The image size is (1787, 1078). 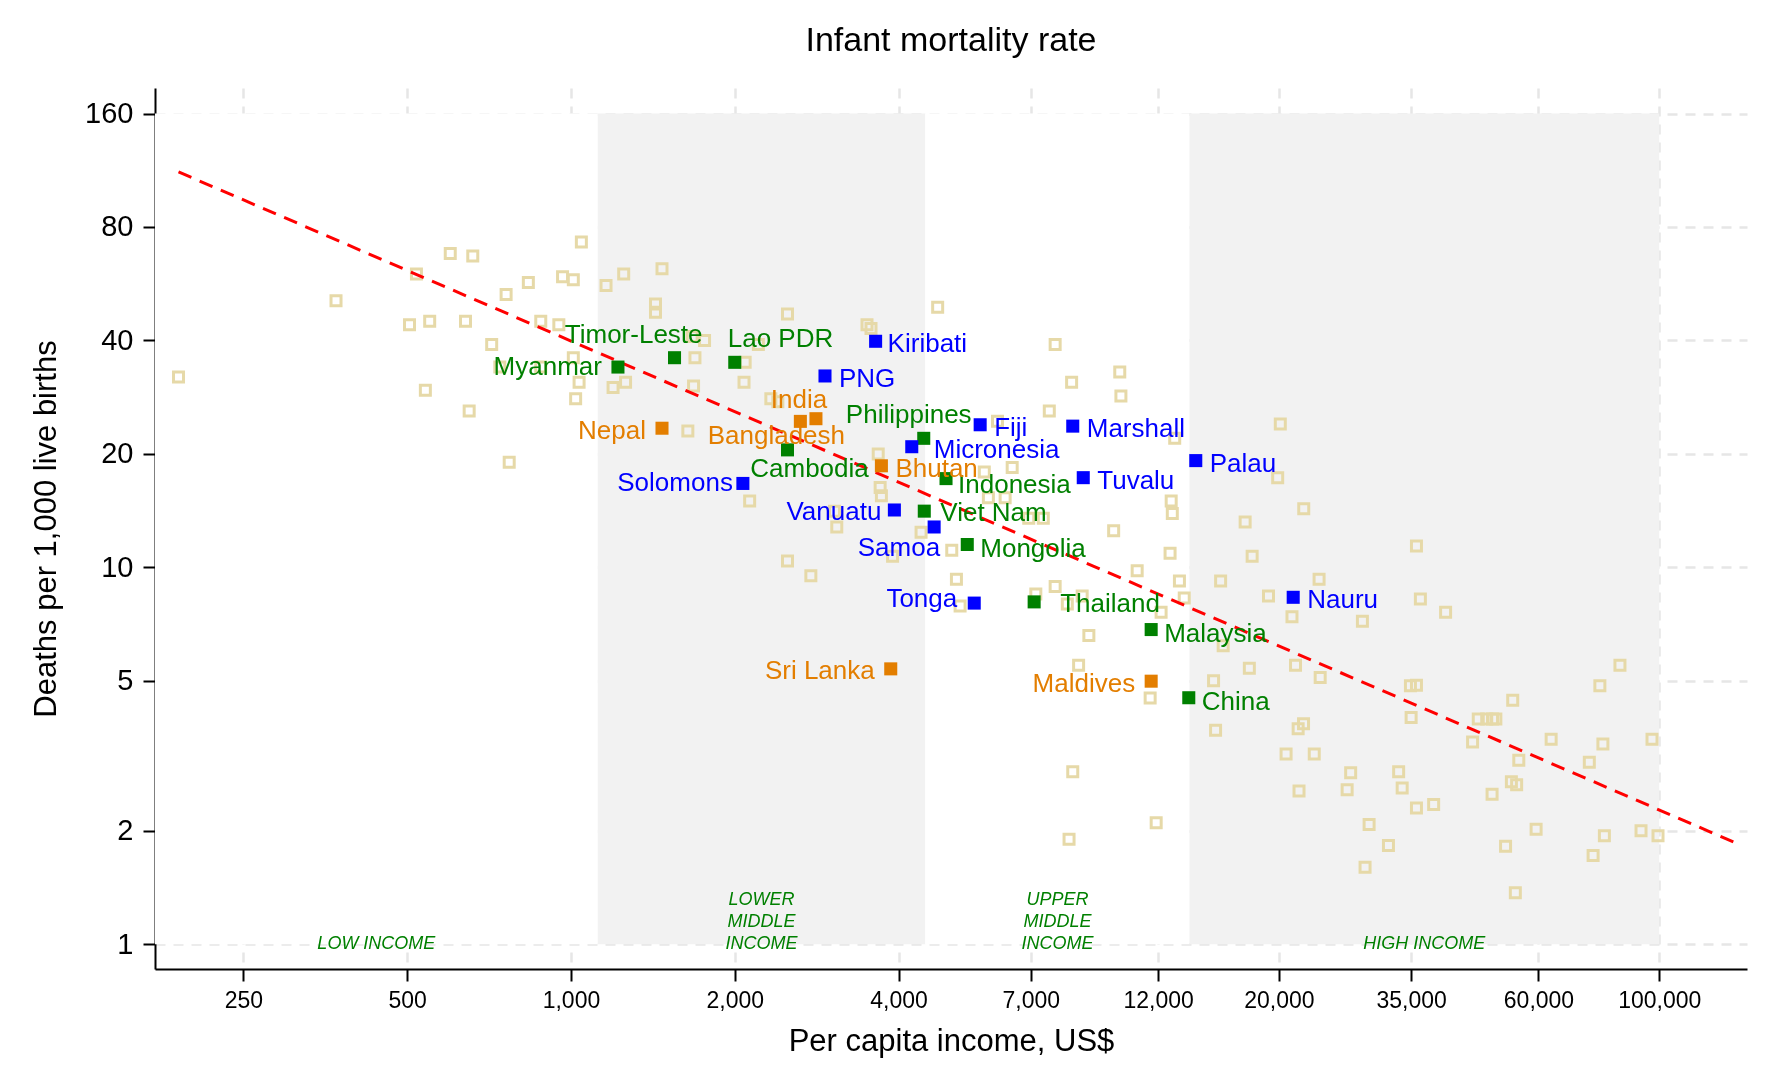 What do you see at coordinates (780, 338) in the screenshot?
I see `data-label: Lao PDR` at bounding box center [780, 338].